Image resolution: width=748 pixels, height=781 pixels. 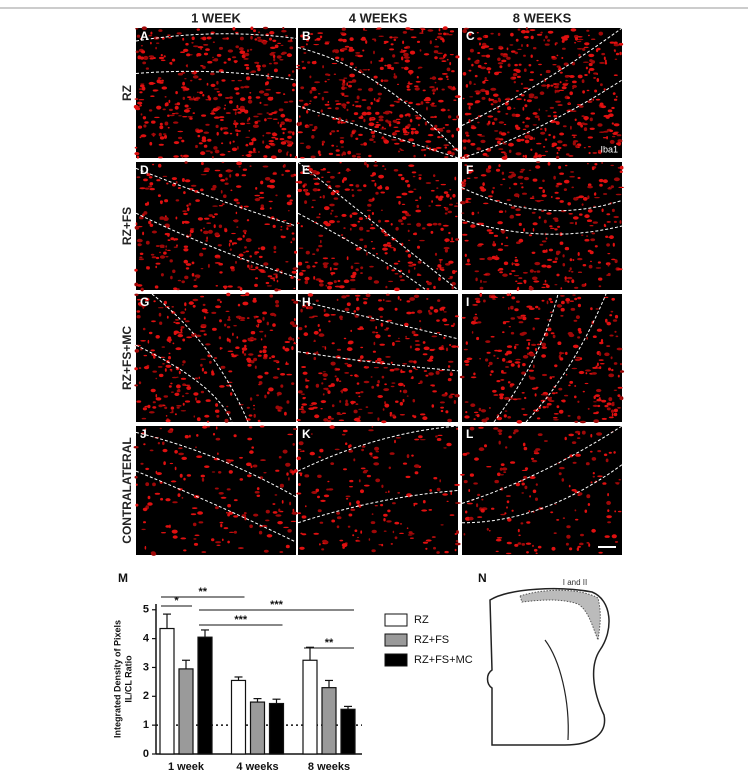 I want to click on micrograph, so click(x=542, y=226).